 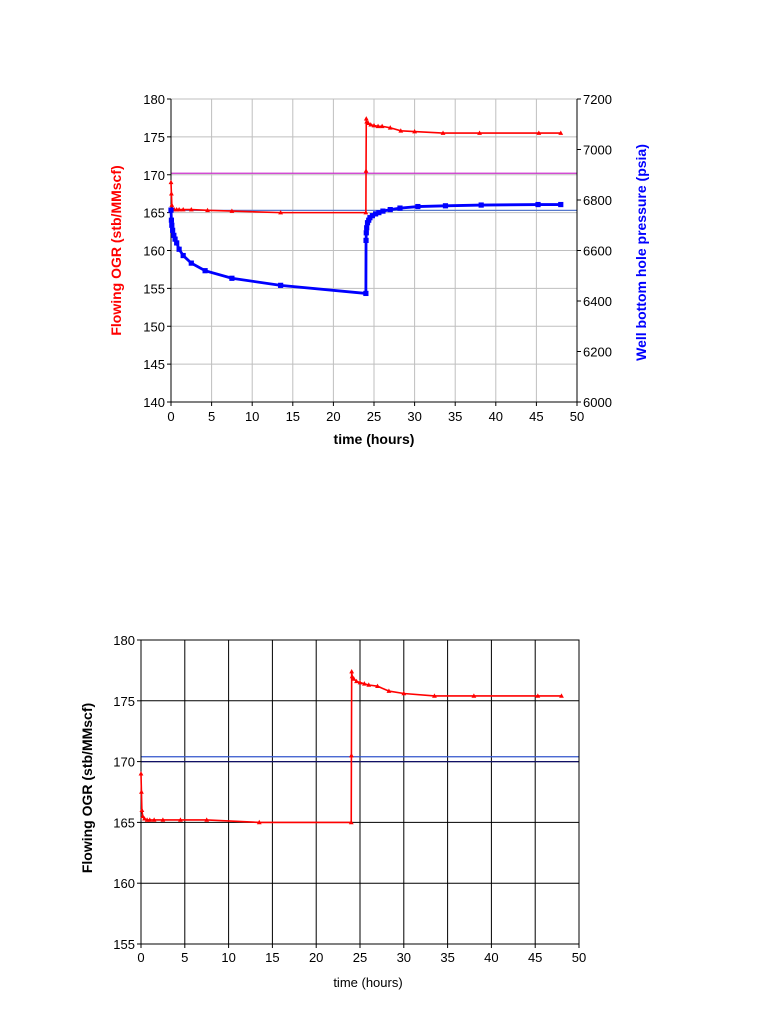 I want to click on y-left-axis-title: Flowing OGR (stb/MMscf), so click(x=116, y=250).